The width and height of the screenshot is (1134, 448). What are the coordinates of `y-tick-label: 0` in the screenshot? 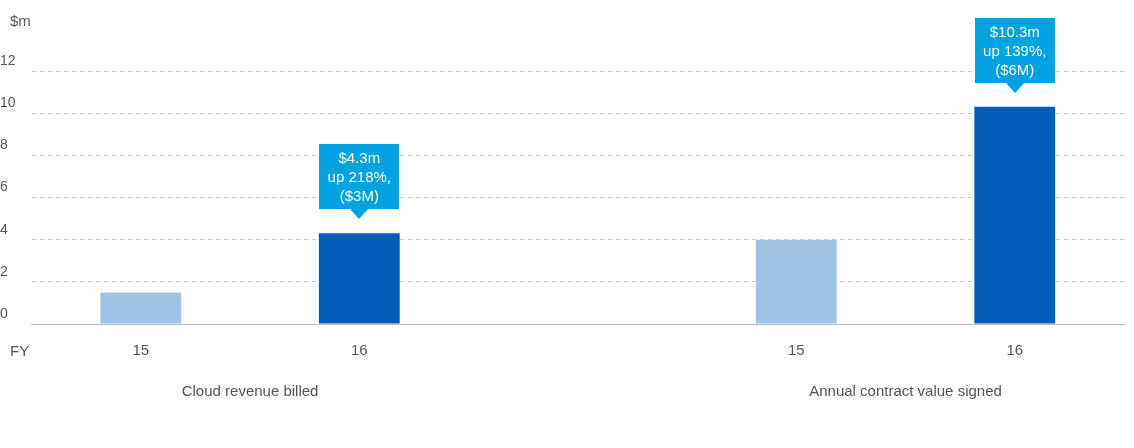 It's located at (4, 312).